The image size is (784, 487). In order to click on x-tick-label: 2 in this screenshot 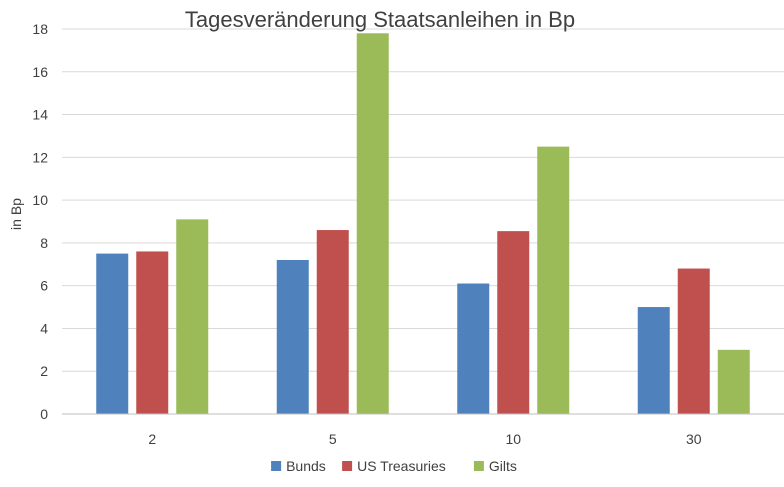, I will do `click(152, 439)`.